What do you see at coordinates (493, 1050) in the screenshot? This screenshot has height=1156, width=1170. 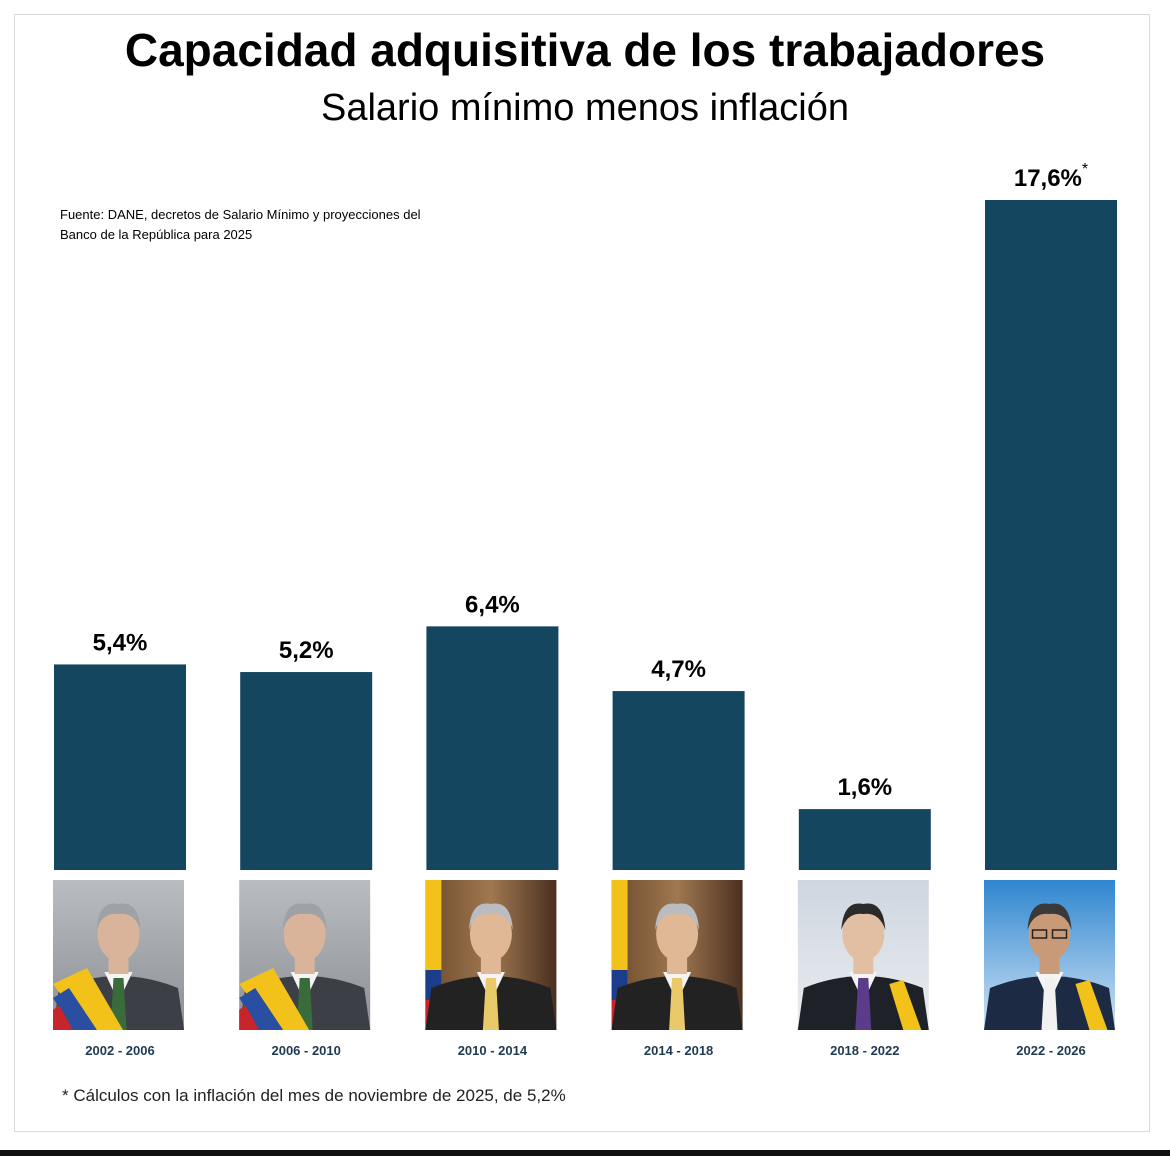 I see `category-label-3: 2010 - 2014` at bounding box center [493, 1050].